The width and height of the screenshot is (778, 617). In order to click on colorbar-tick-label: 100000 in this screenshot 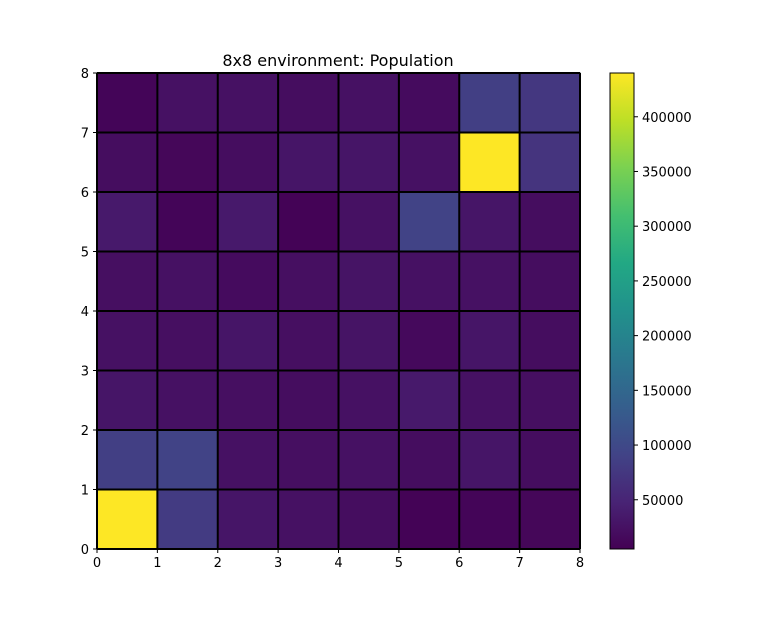, I will do `click(667, 446)`.